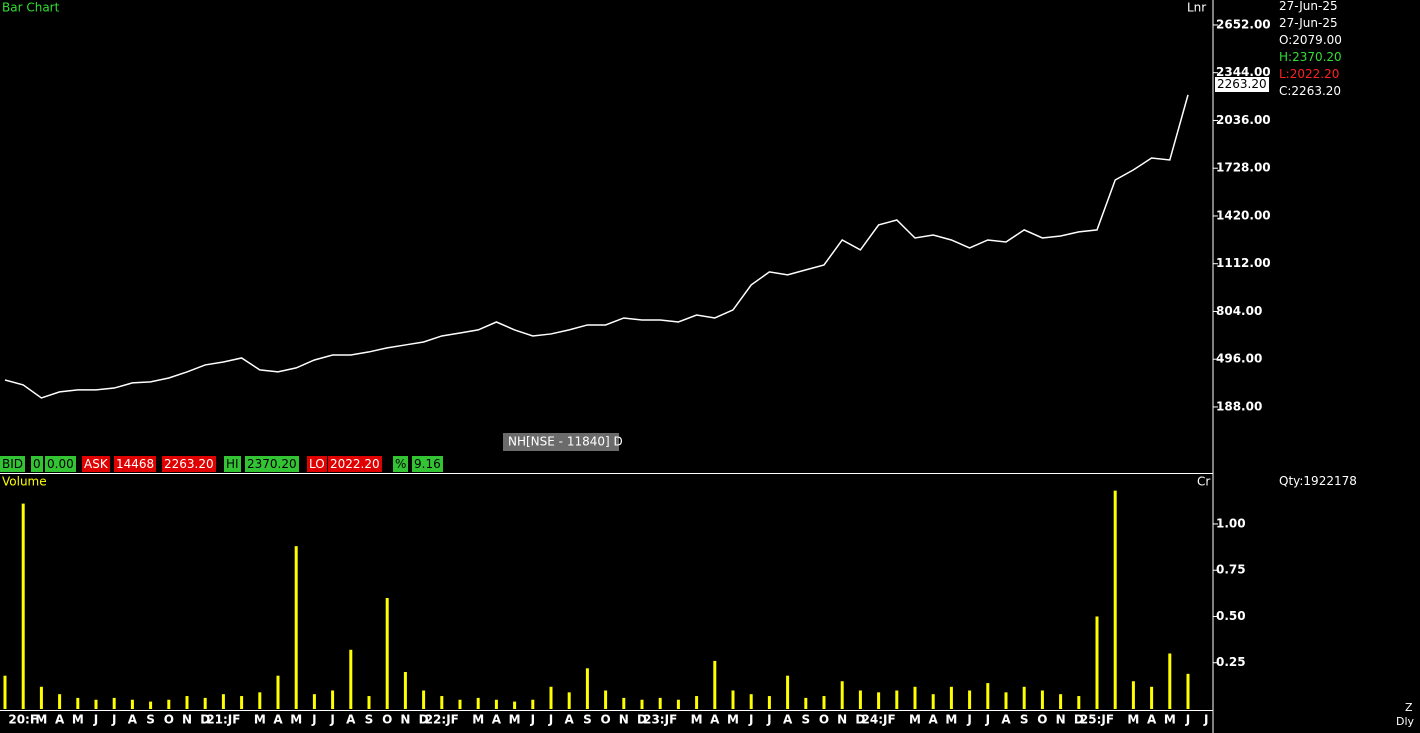 Image resolution: width=1420 pixels, height=733 pixels. I want to click on y-tick-label: 0.25, so click(1231, 662).